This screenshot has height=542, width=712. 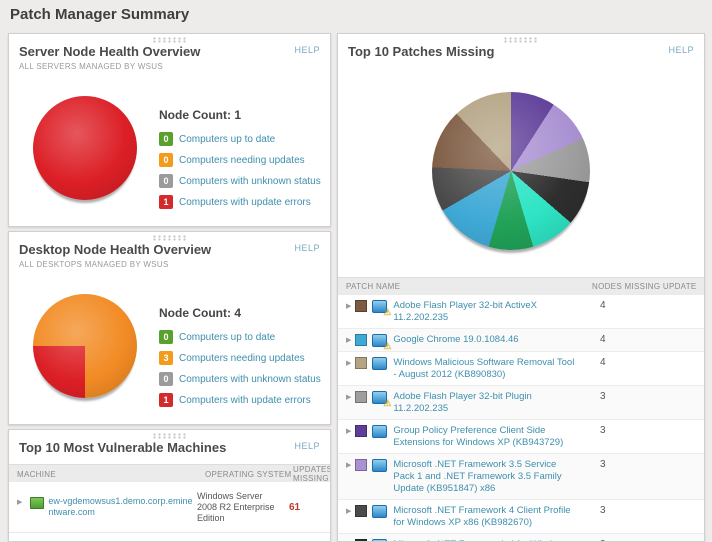 I want to click on legend-item: 0 Computers needing updates, so click(x=240, y=160).